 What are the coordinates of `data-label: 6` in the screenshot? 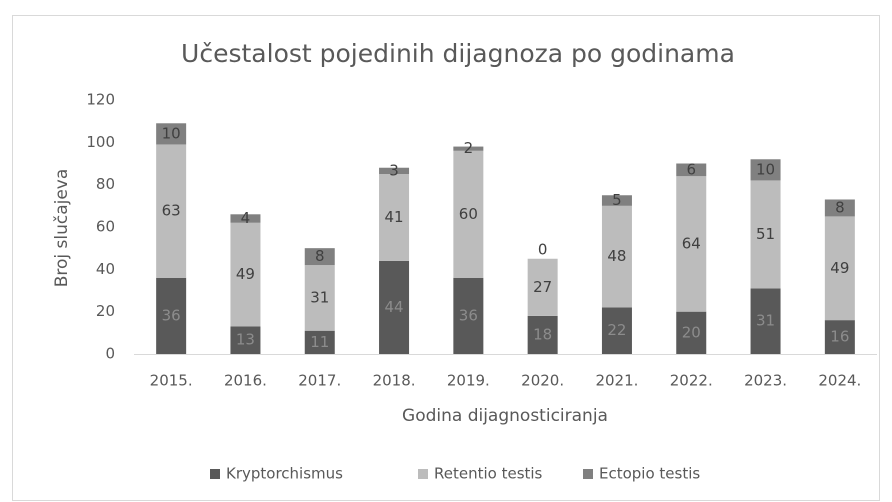 It's located at (691, 169).